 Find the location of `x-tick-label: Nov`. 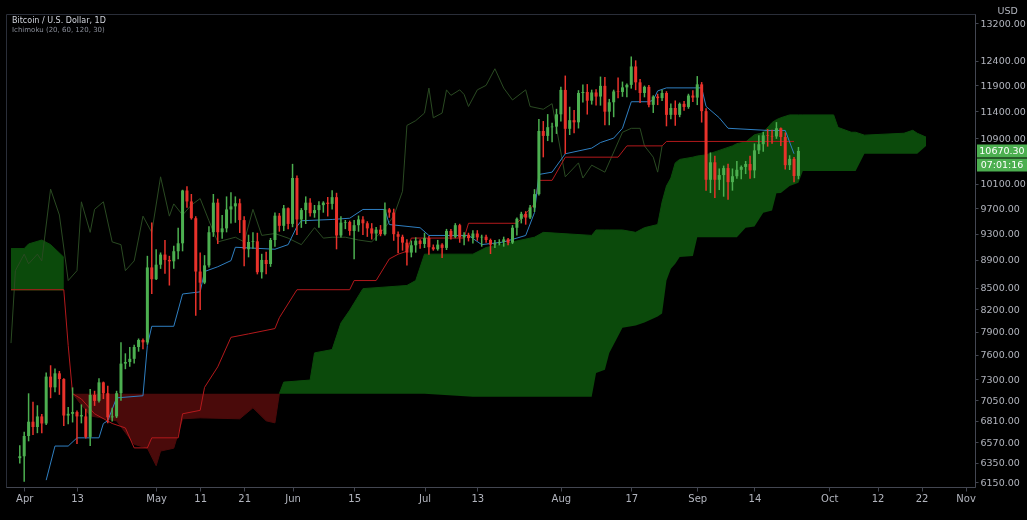

x-tick-label: Nov is located at coordinates (966, 498).